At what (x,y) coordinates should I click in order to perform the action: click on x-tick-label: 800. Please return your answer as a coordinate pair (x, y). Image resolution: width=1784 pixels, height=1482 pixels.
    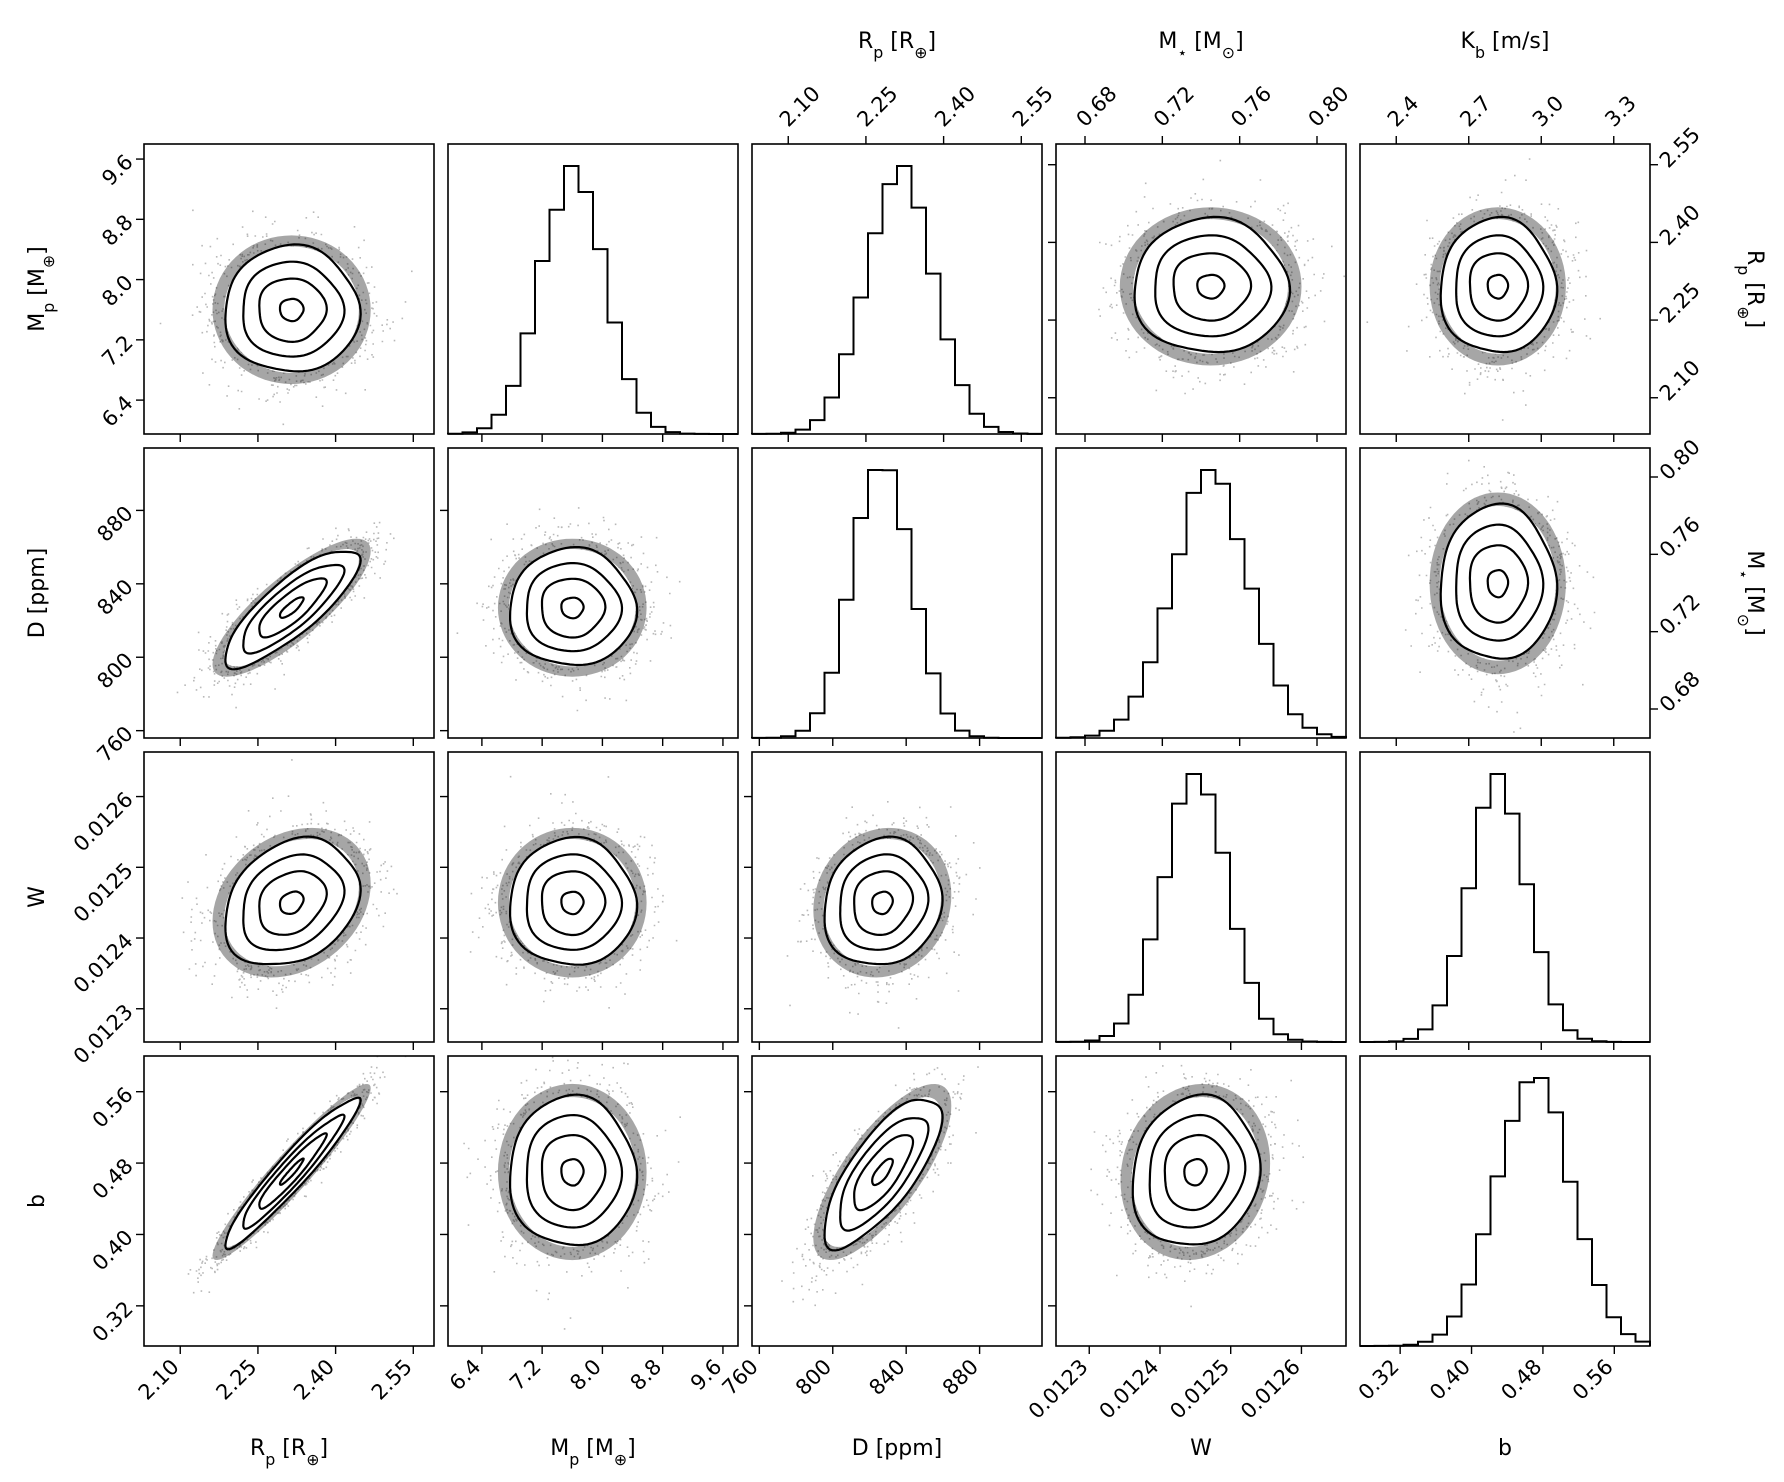
    Looking at the image, I should click on (813, 1377).